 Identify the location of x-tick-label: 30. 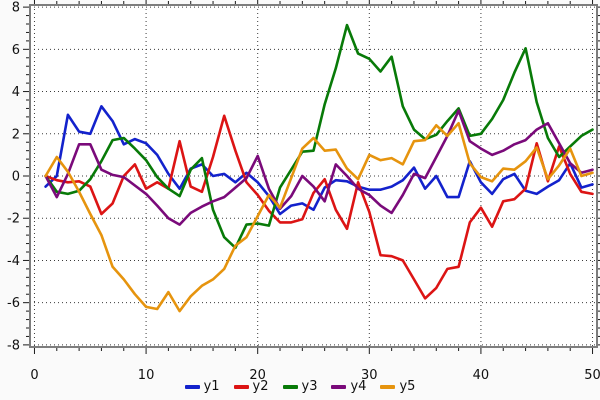
(369, 375).